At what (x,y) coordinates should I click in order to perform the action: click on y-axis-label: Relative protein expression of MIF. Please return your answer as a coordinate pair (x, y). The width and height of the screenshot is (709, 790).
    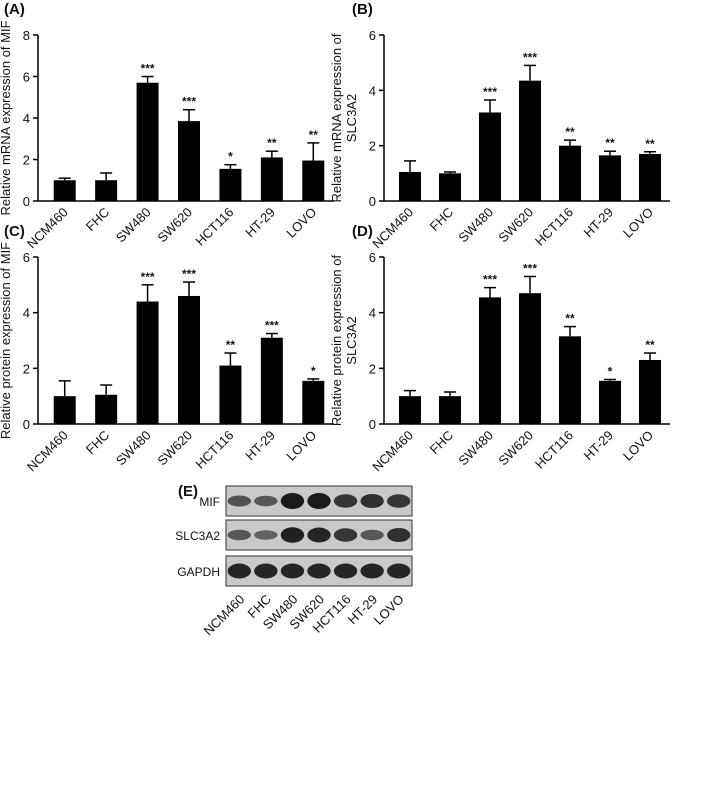
    Looking at the image, I should click on (6, 340).